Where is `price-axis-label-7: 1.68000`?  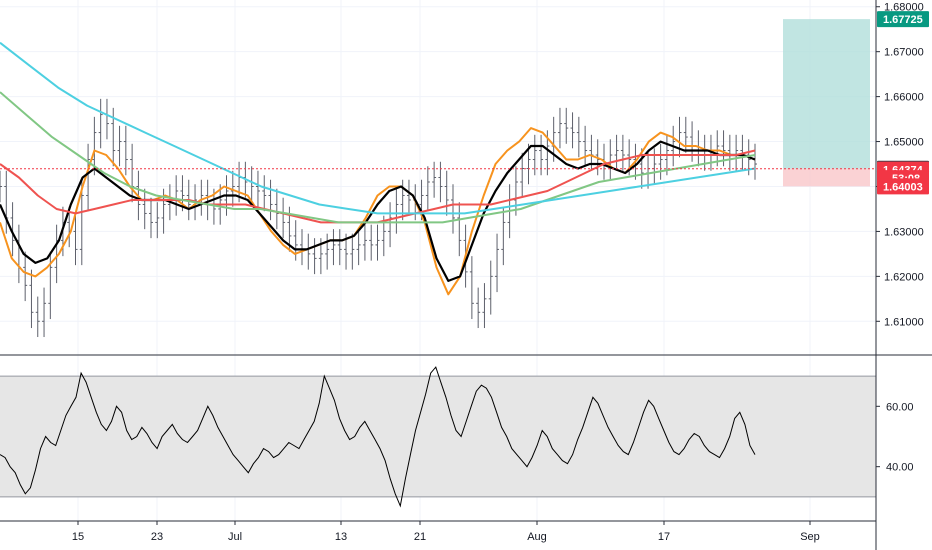 price-axis-label-7: 1.68000 is located at coordinates (904, 8).